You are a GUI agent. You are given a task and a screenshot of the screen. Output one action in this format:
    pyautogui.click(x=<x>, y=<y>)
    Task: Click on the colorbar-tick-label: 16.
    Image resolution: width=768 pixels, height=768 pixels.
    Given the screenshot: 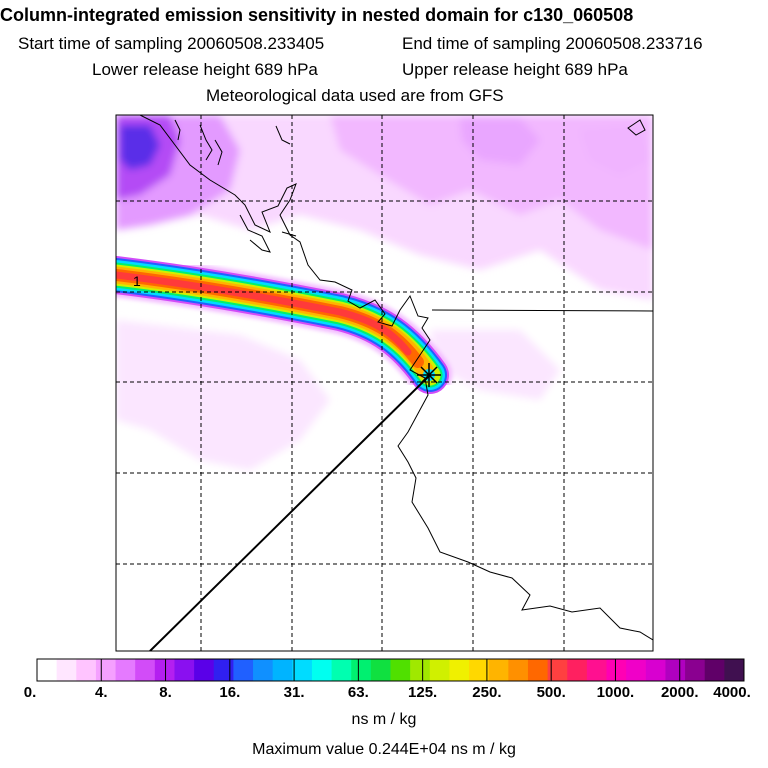 What is the action you would take?
    pyautogui.click(x=230, y=692)
    